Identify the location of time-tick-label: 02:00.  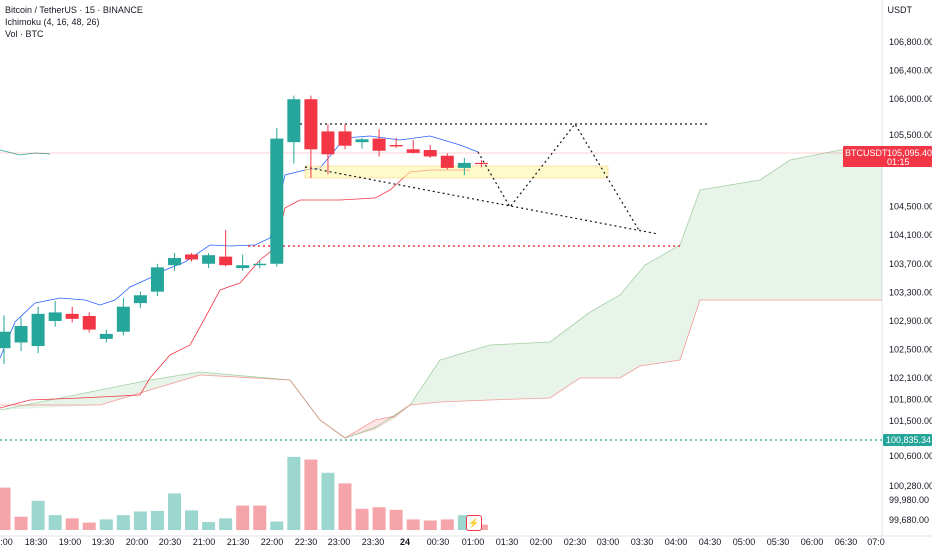
(541, 542).